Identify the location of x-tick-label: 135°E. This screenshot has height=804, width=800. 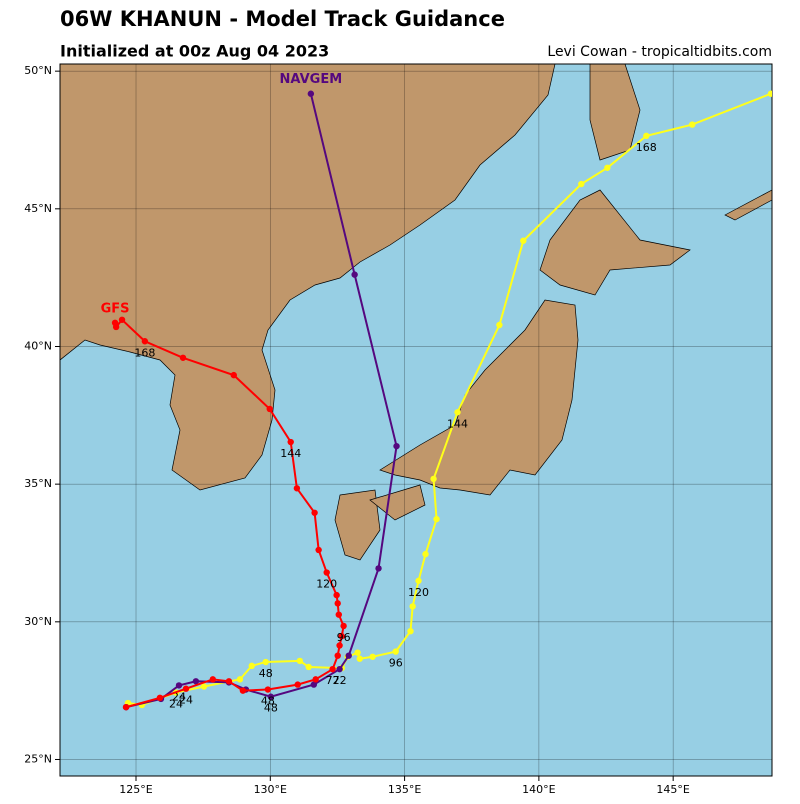
(404, 789).